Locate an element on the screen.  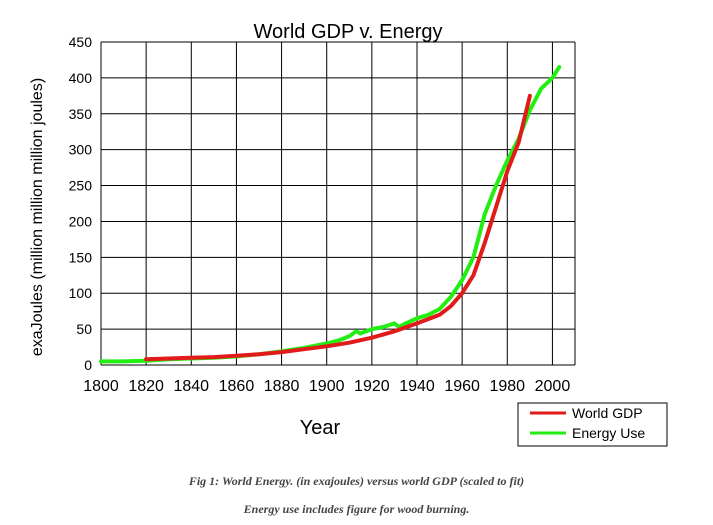
legend: World GDP Energy Use is located at coordinates (592, 424).